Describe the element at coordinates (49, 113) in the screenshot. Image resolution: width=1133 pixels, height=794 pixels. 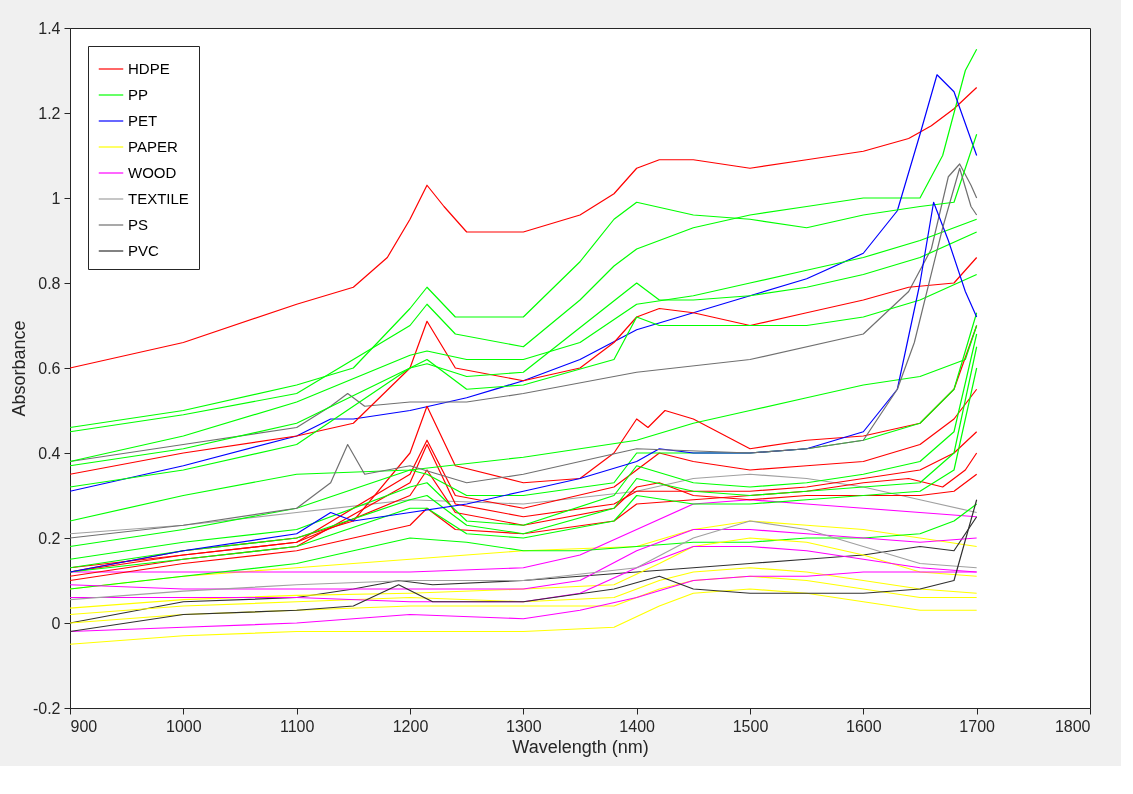
I see `y-tick-label: 1.2` at that location.